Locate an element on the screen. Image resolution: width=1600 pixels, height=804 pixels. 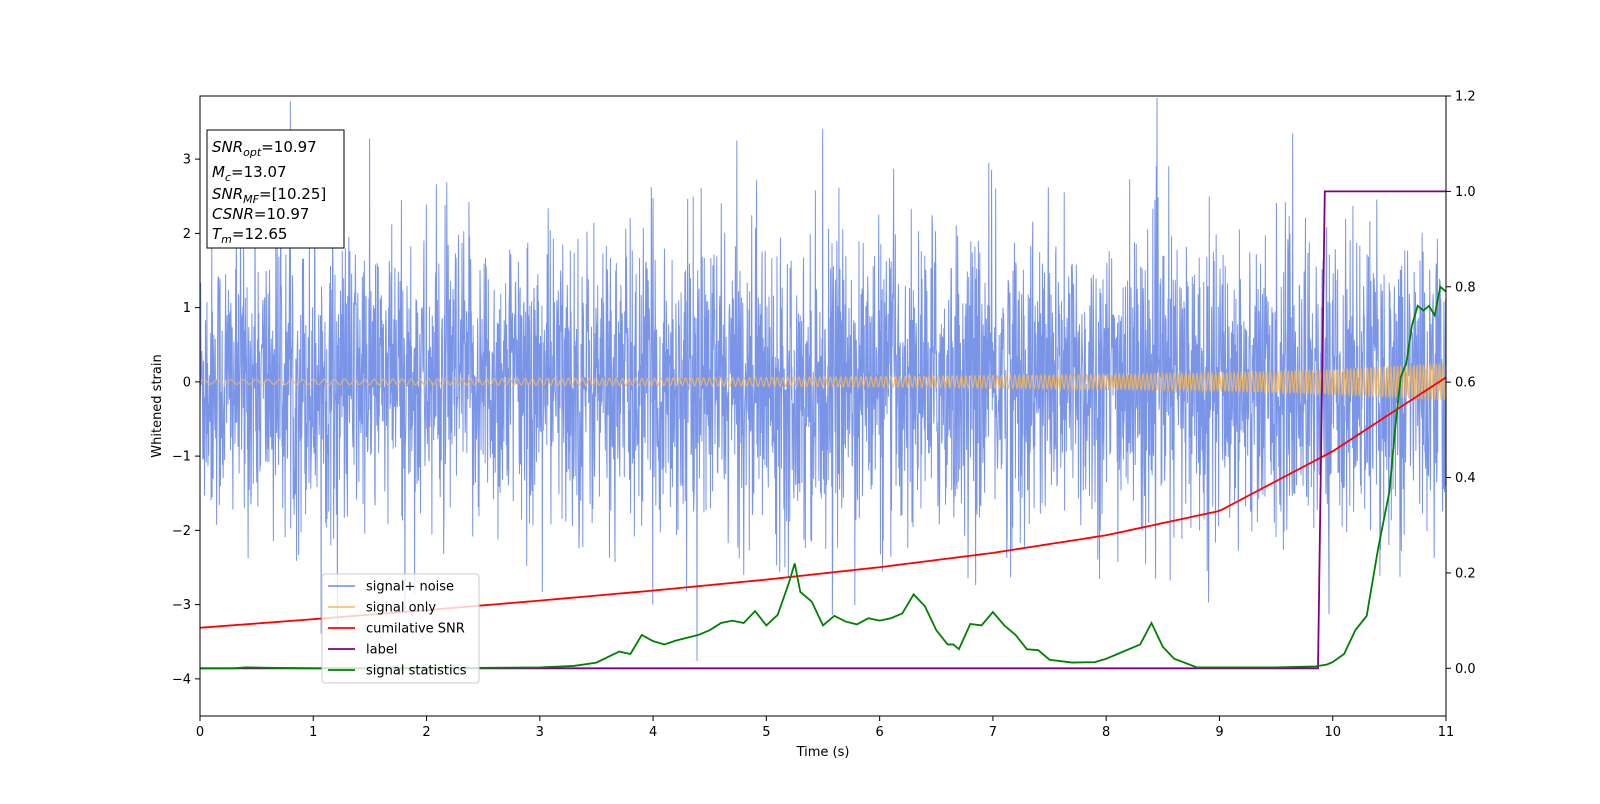
x-axis-label: Time (s) is located at coordinates (823, 752).